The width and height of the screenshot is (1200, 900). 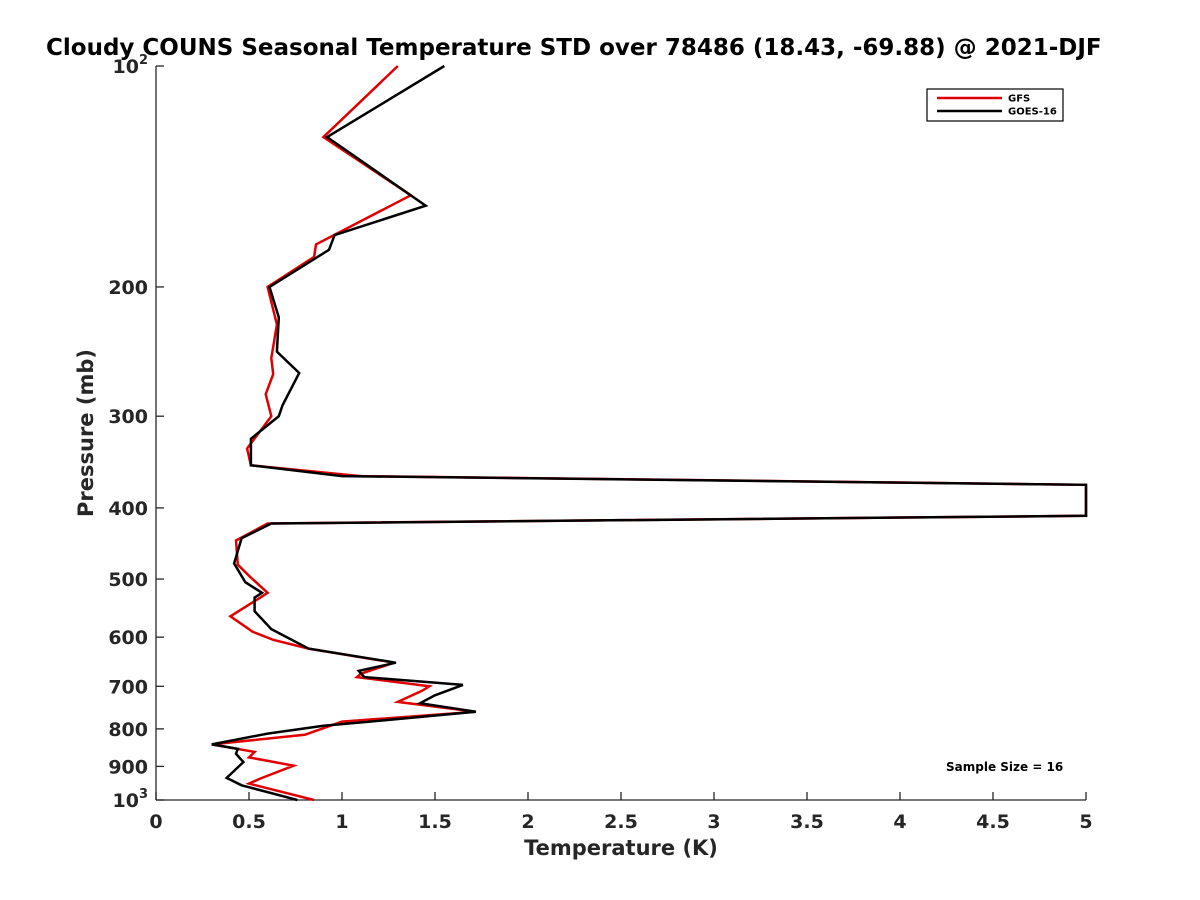 What do you see at coordinates (131, 65) in the screenshot?
I see `y-tick-label: 10²` at bounding box center [131, 65].